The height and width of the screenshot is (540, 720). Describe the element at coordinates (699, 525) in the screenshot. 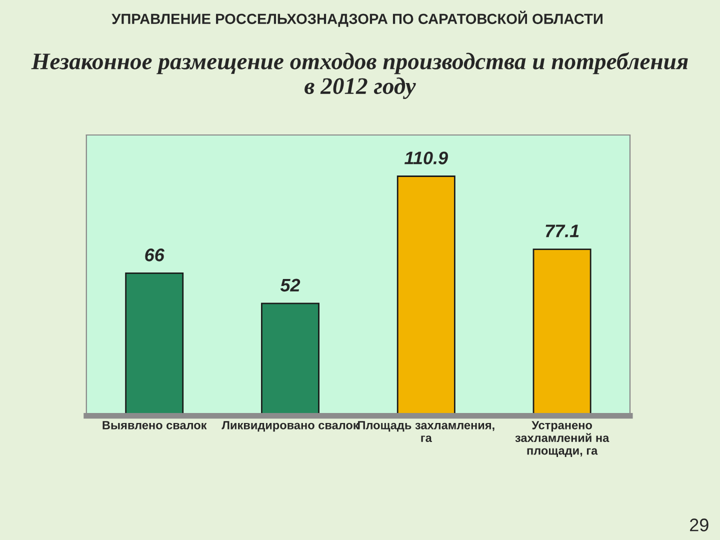

I see `text: 29` at that location.